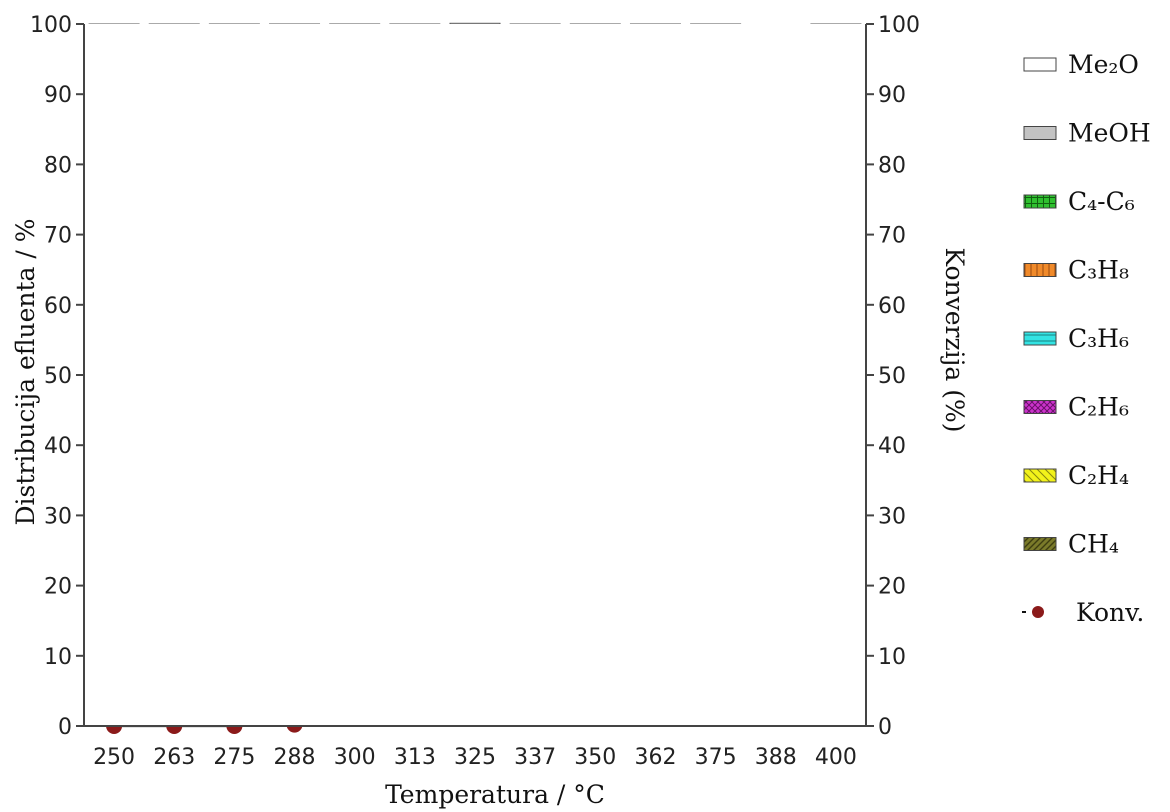  I want to click on legend-item-ch4: CH₄, so click(1071, 544).